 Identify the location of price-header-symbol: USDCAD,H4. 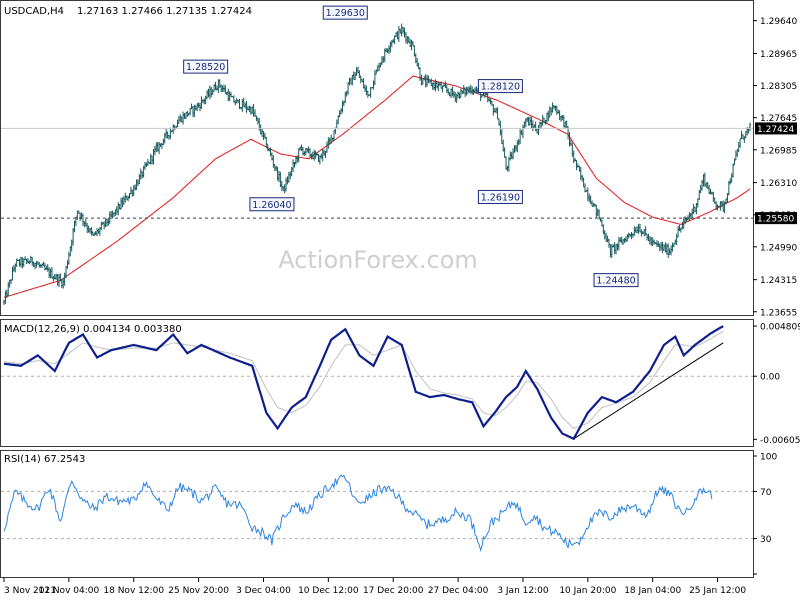
(34, 11).